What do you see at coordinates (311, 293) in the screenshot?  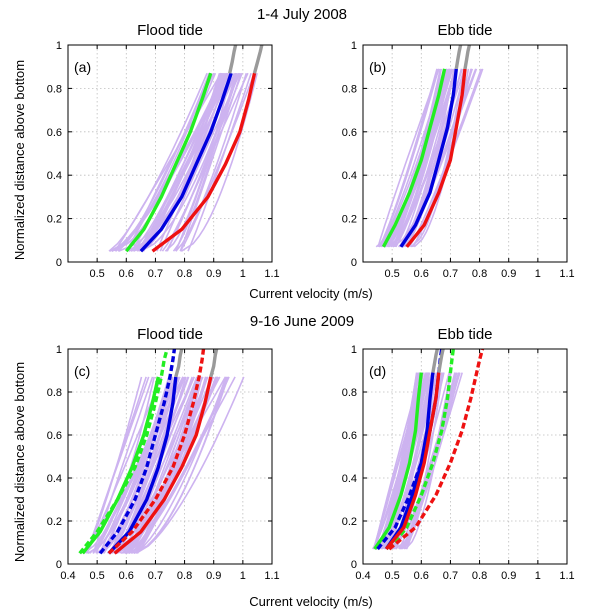 I see `x-axis-label-top: Current velocity (m/s)` at bounding box center [311, 293].